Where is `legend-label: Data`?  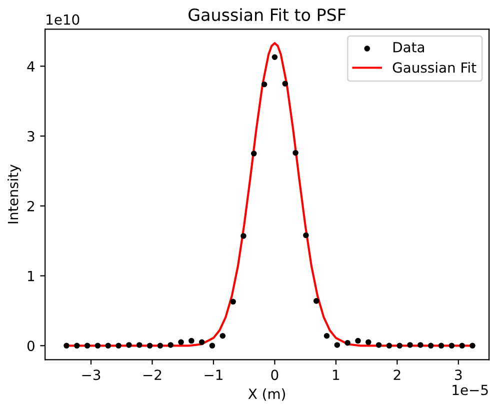
legend-label: Data is located at coordinates (408, 47).